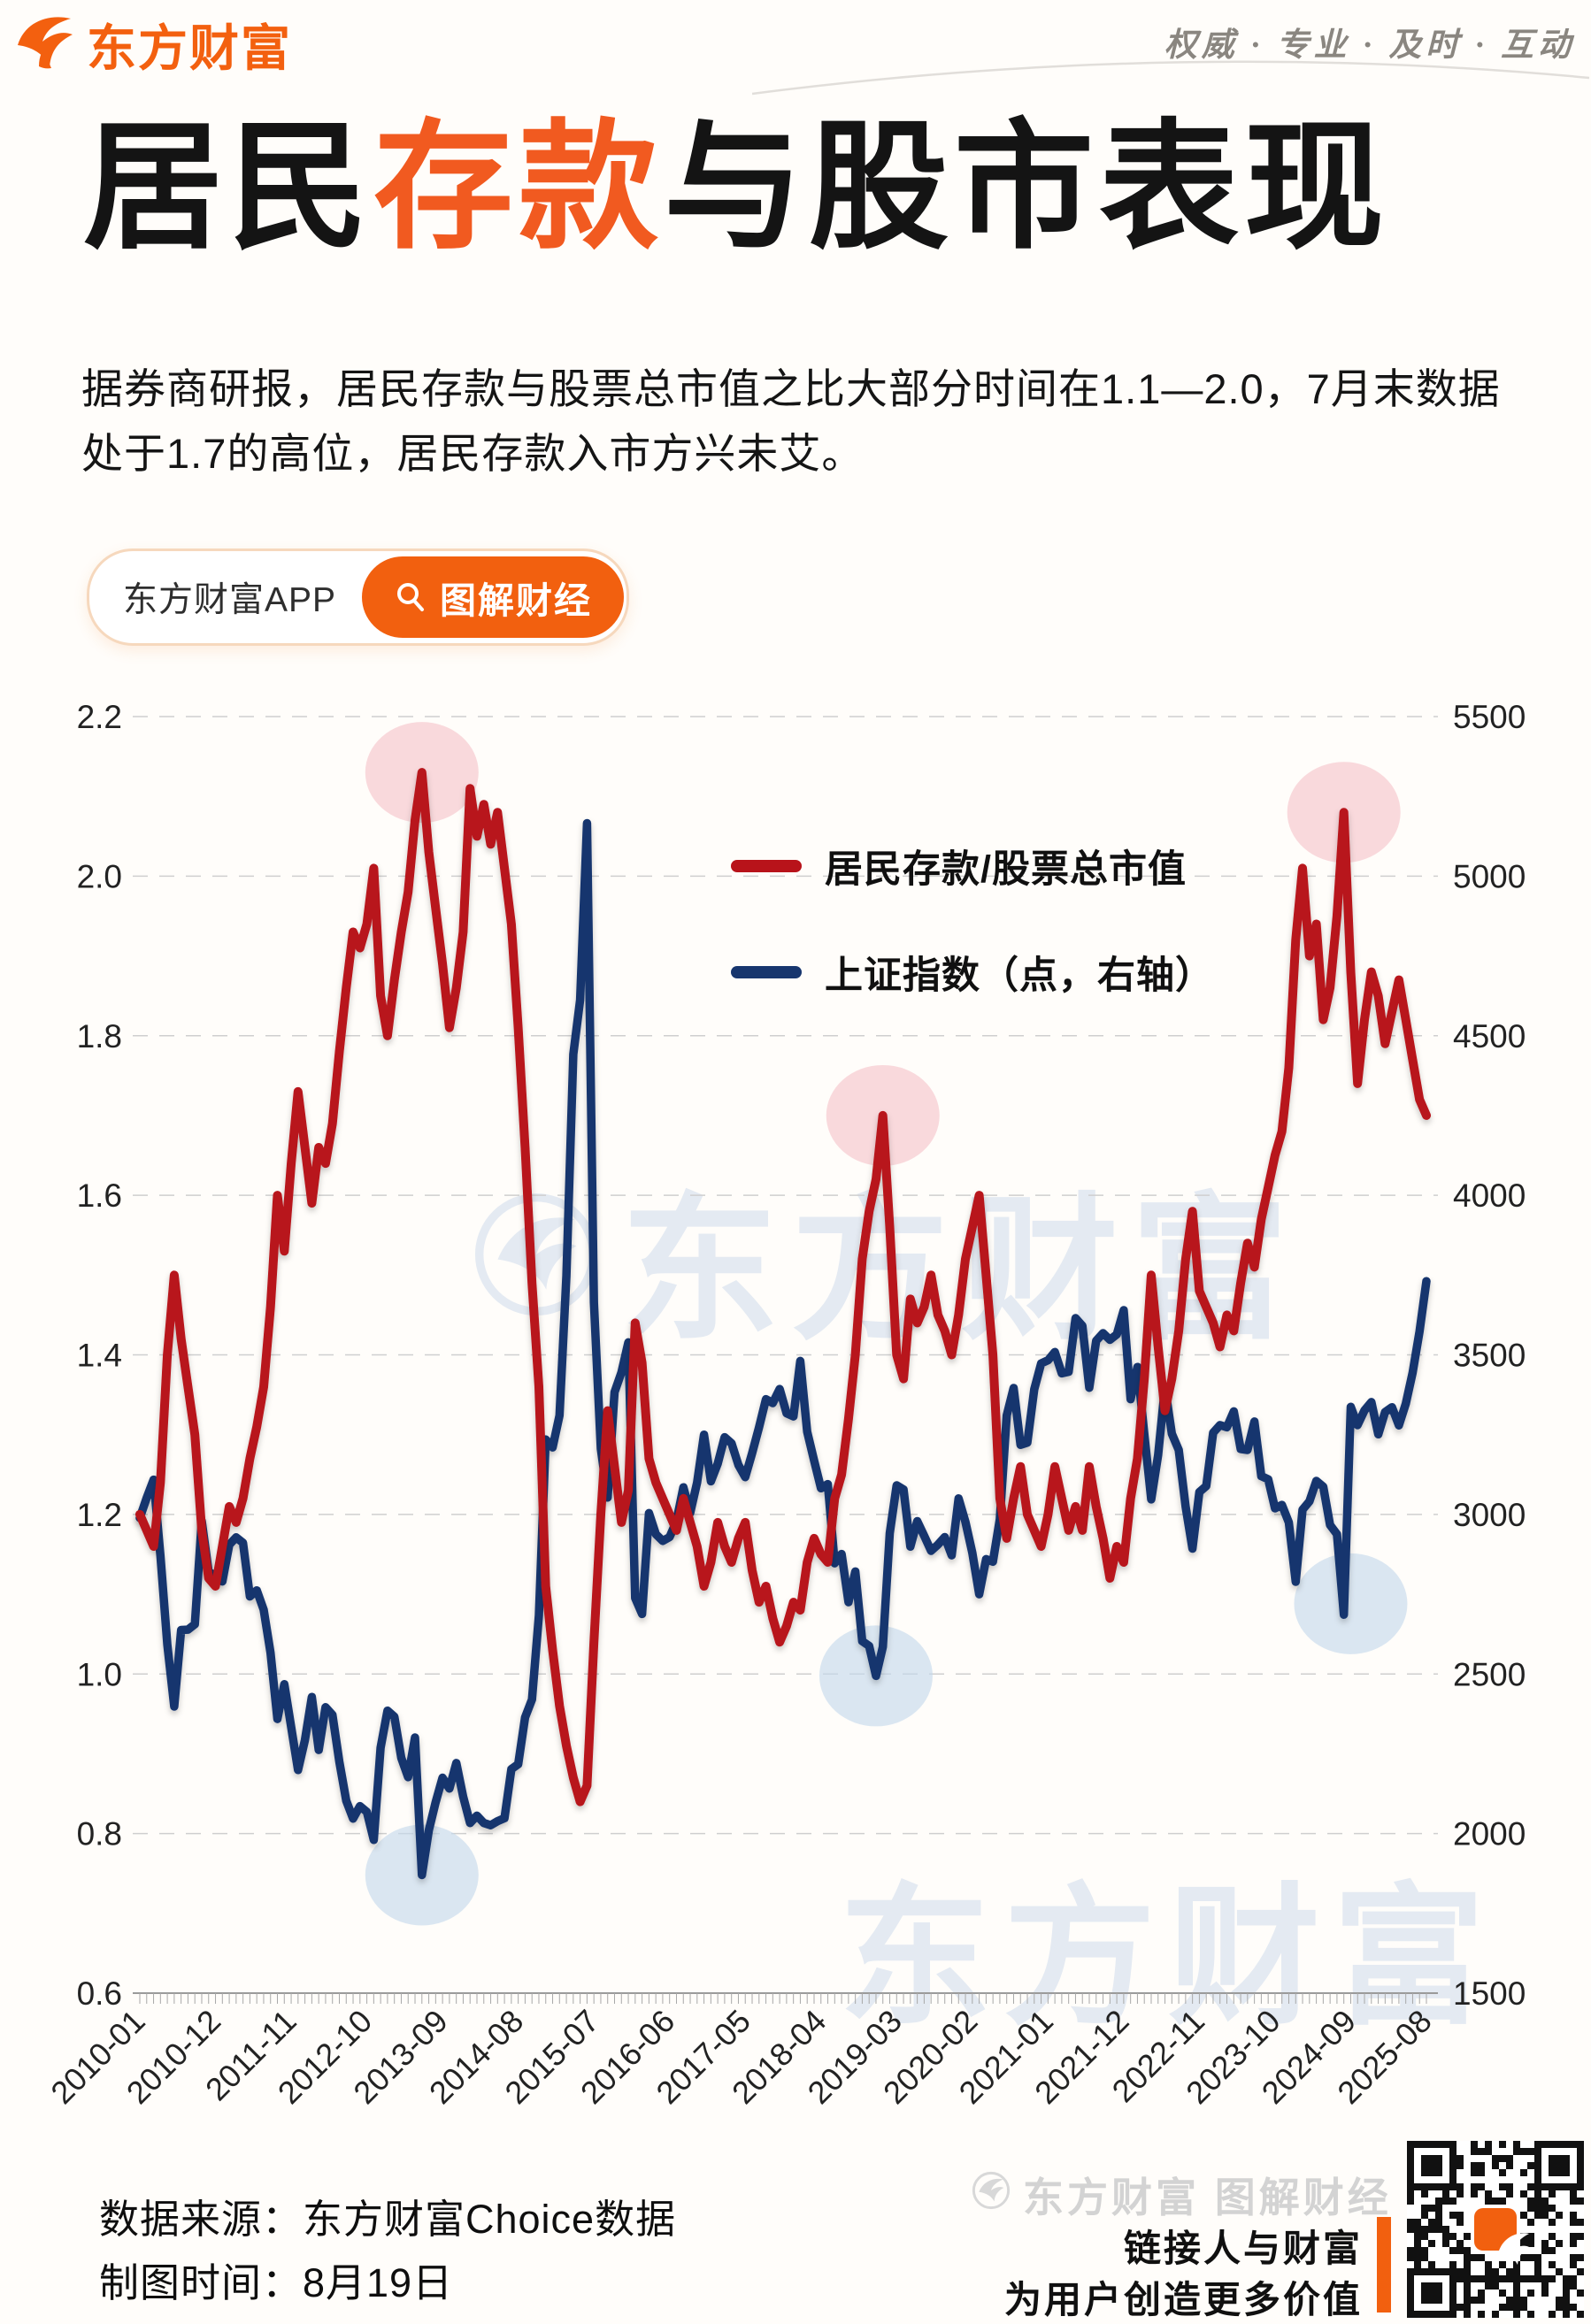 The width and height of the screenshot is (1591, 2324). Describe the element at coordinates (1489, 1994) in the screenshot. I see `svg-text: 1500` at that location.